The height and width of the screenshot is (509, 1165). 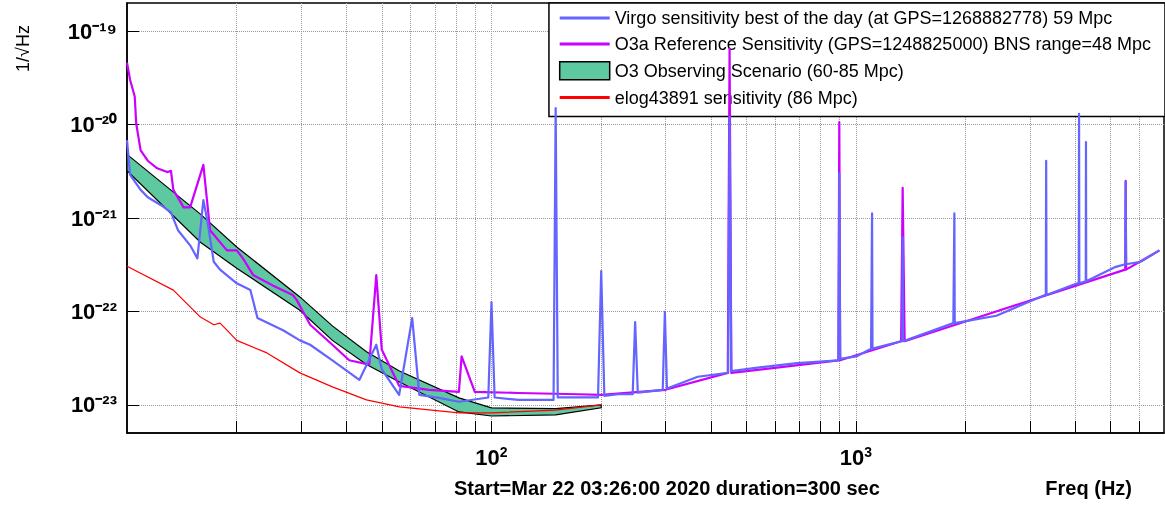 I want to click on text: Start=Mar 22 03:26:00 2020 duration=300 sec, so click(x=667, y=488).